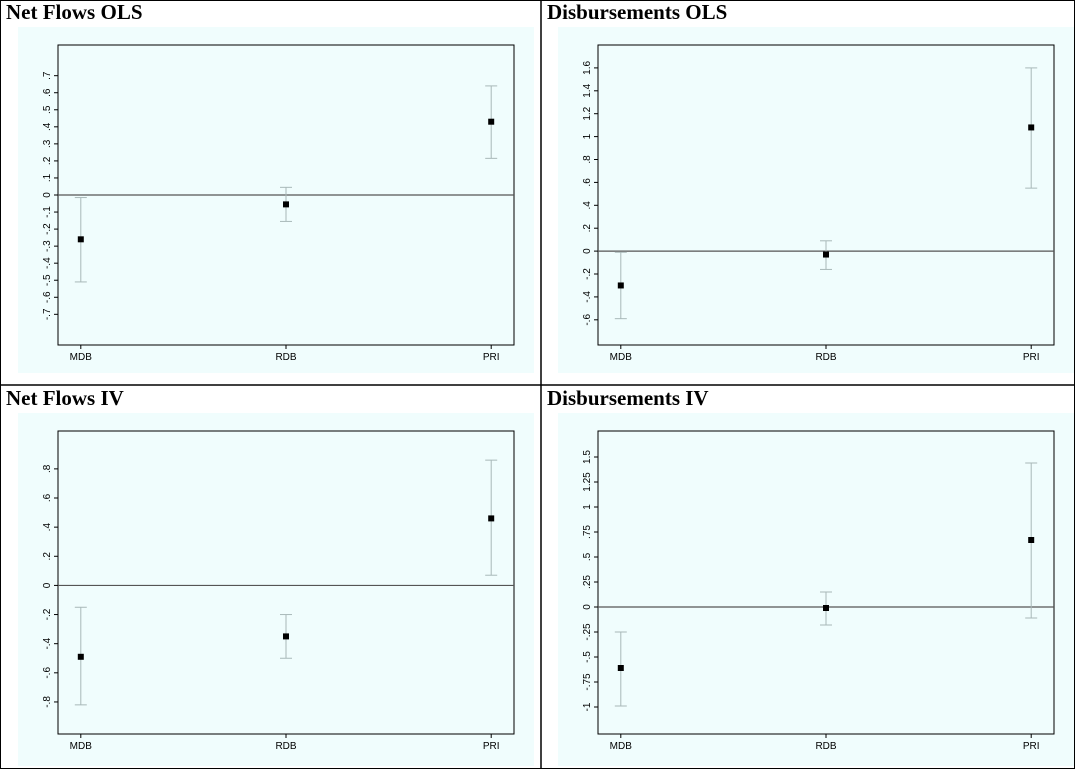 This screenshot has height=769, width=1075. I want to click on y-tick-label: -.75, so click(587, 682).